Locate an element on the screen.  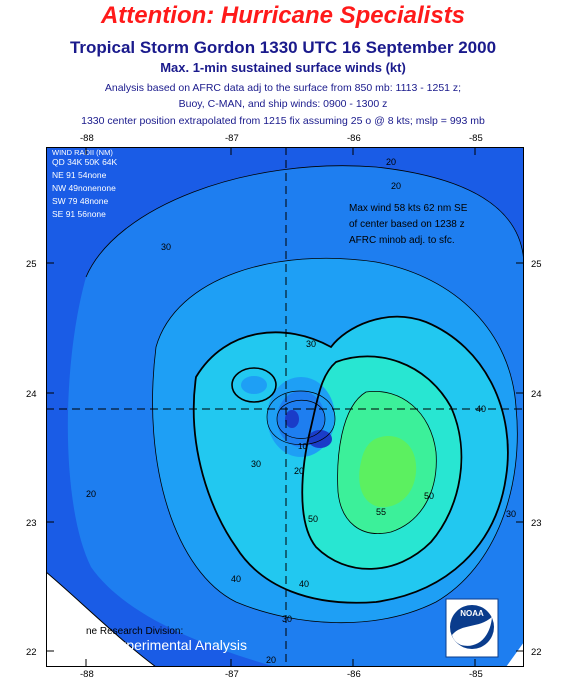
lon-bottom-label: -85 is located at coordinates (476, 674).